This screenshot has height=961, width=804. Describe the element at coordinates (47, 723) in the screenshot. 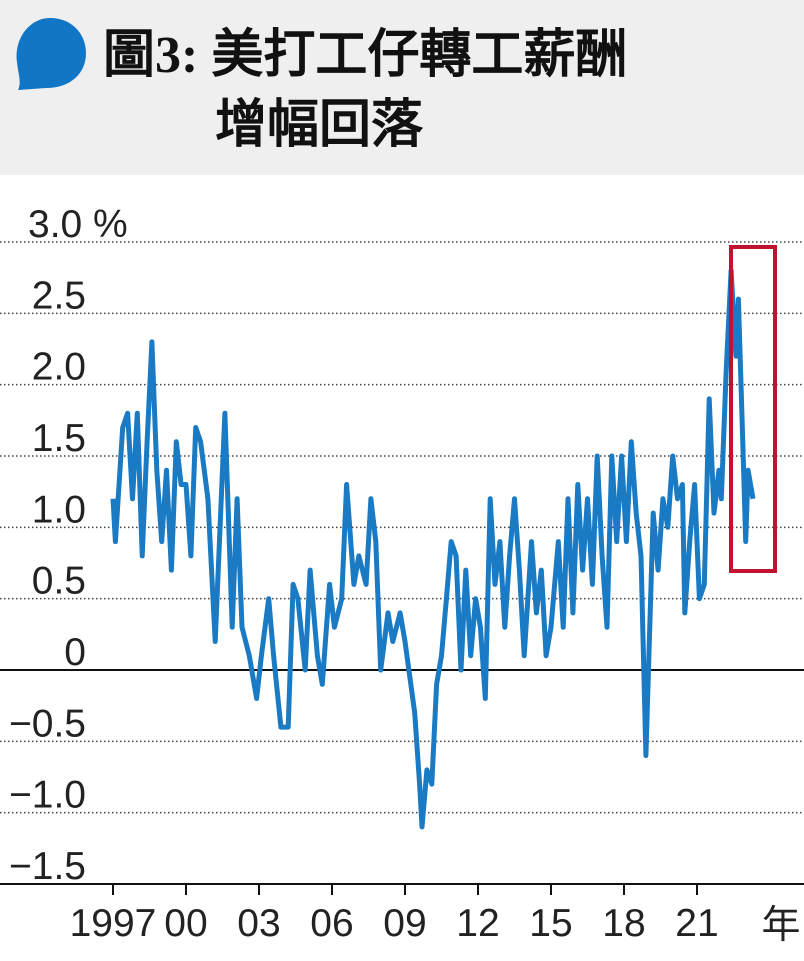

I see `y-tick-label: −0.5` at that location.